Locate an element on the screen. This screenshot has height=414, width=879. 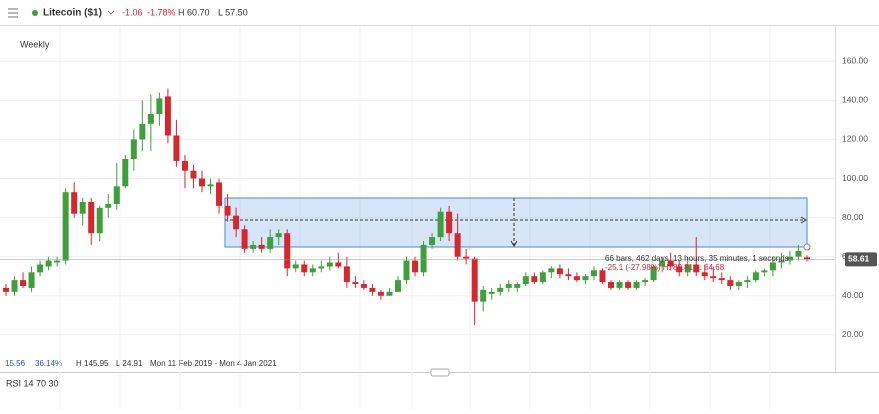
pane-handle is located at coordinates (440, 372).